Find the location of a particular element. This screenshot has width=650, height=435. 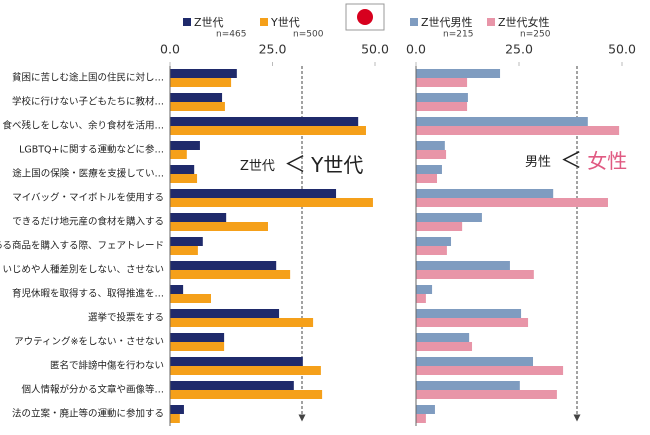

category-label: できるだけ地元産の食材を購入する is located at coordinates (88, 222).